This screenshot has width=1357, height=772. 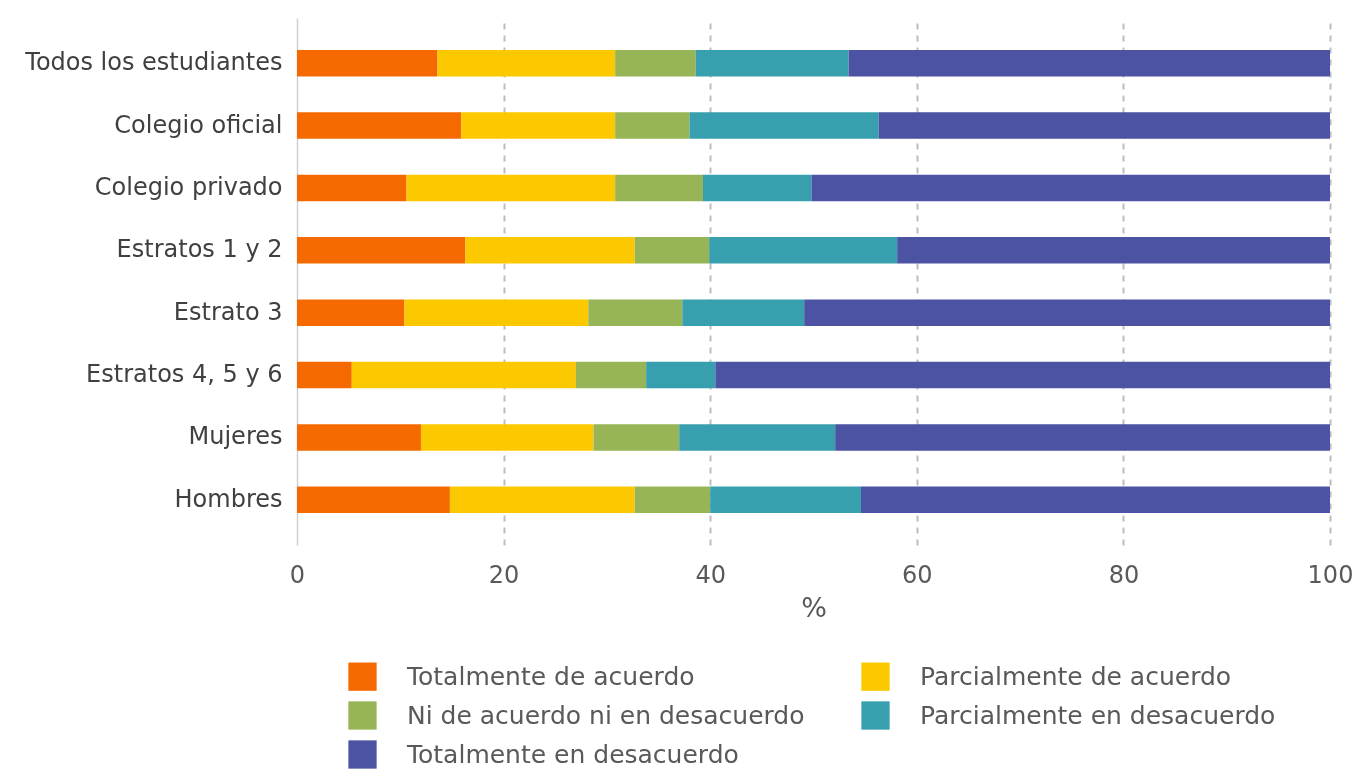 What do you see at coordinates (297, 574) in the screenshot?
I see `x-tick-label: 0` at bounding box center [297, 574].